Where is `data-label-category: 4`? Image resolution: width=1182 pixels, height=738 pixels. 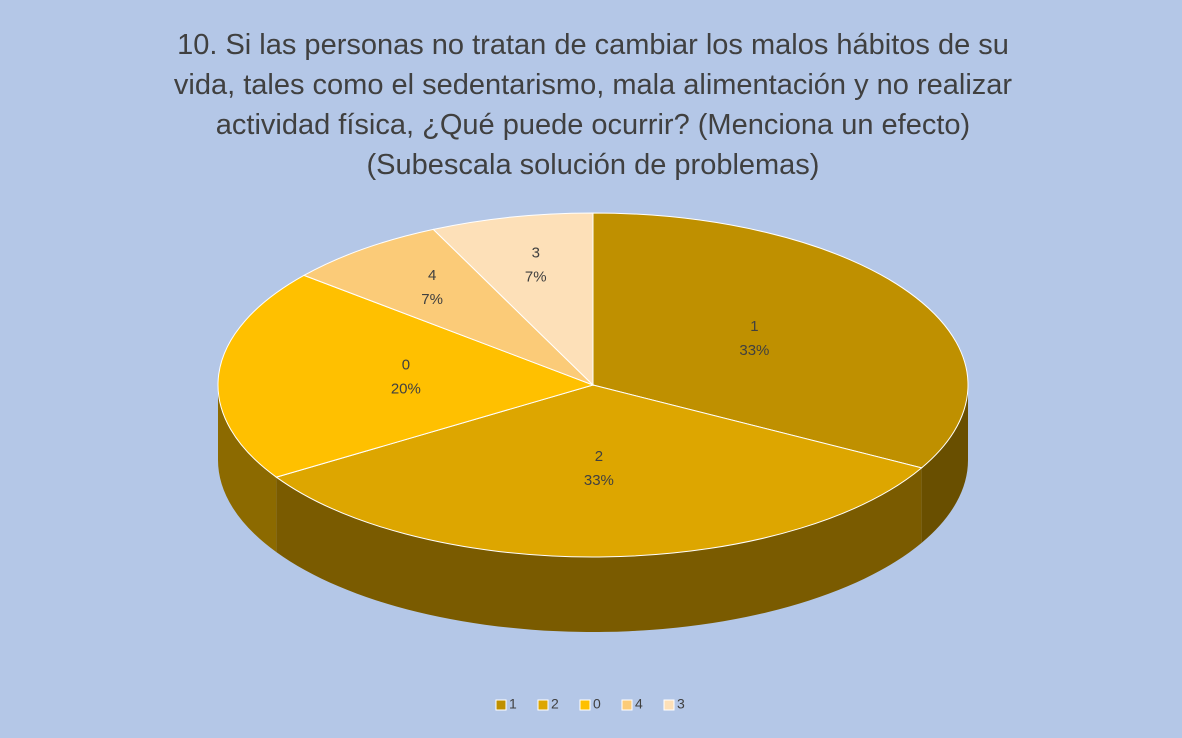 data-label-category: 4 is located at coordinates (432, 275).